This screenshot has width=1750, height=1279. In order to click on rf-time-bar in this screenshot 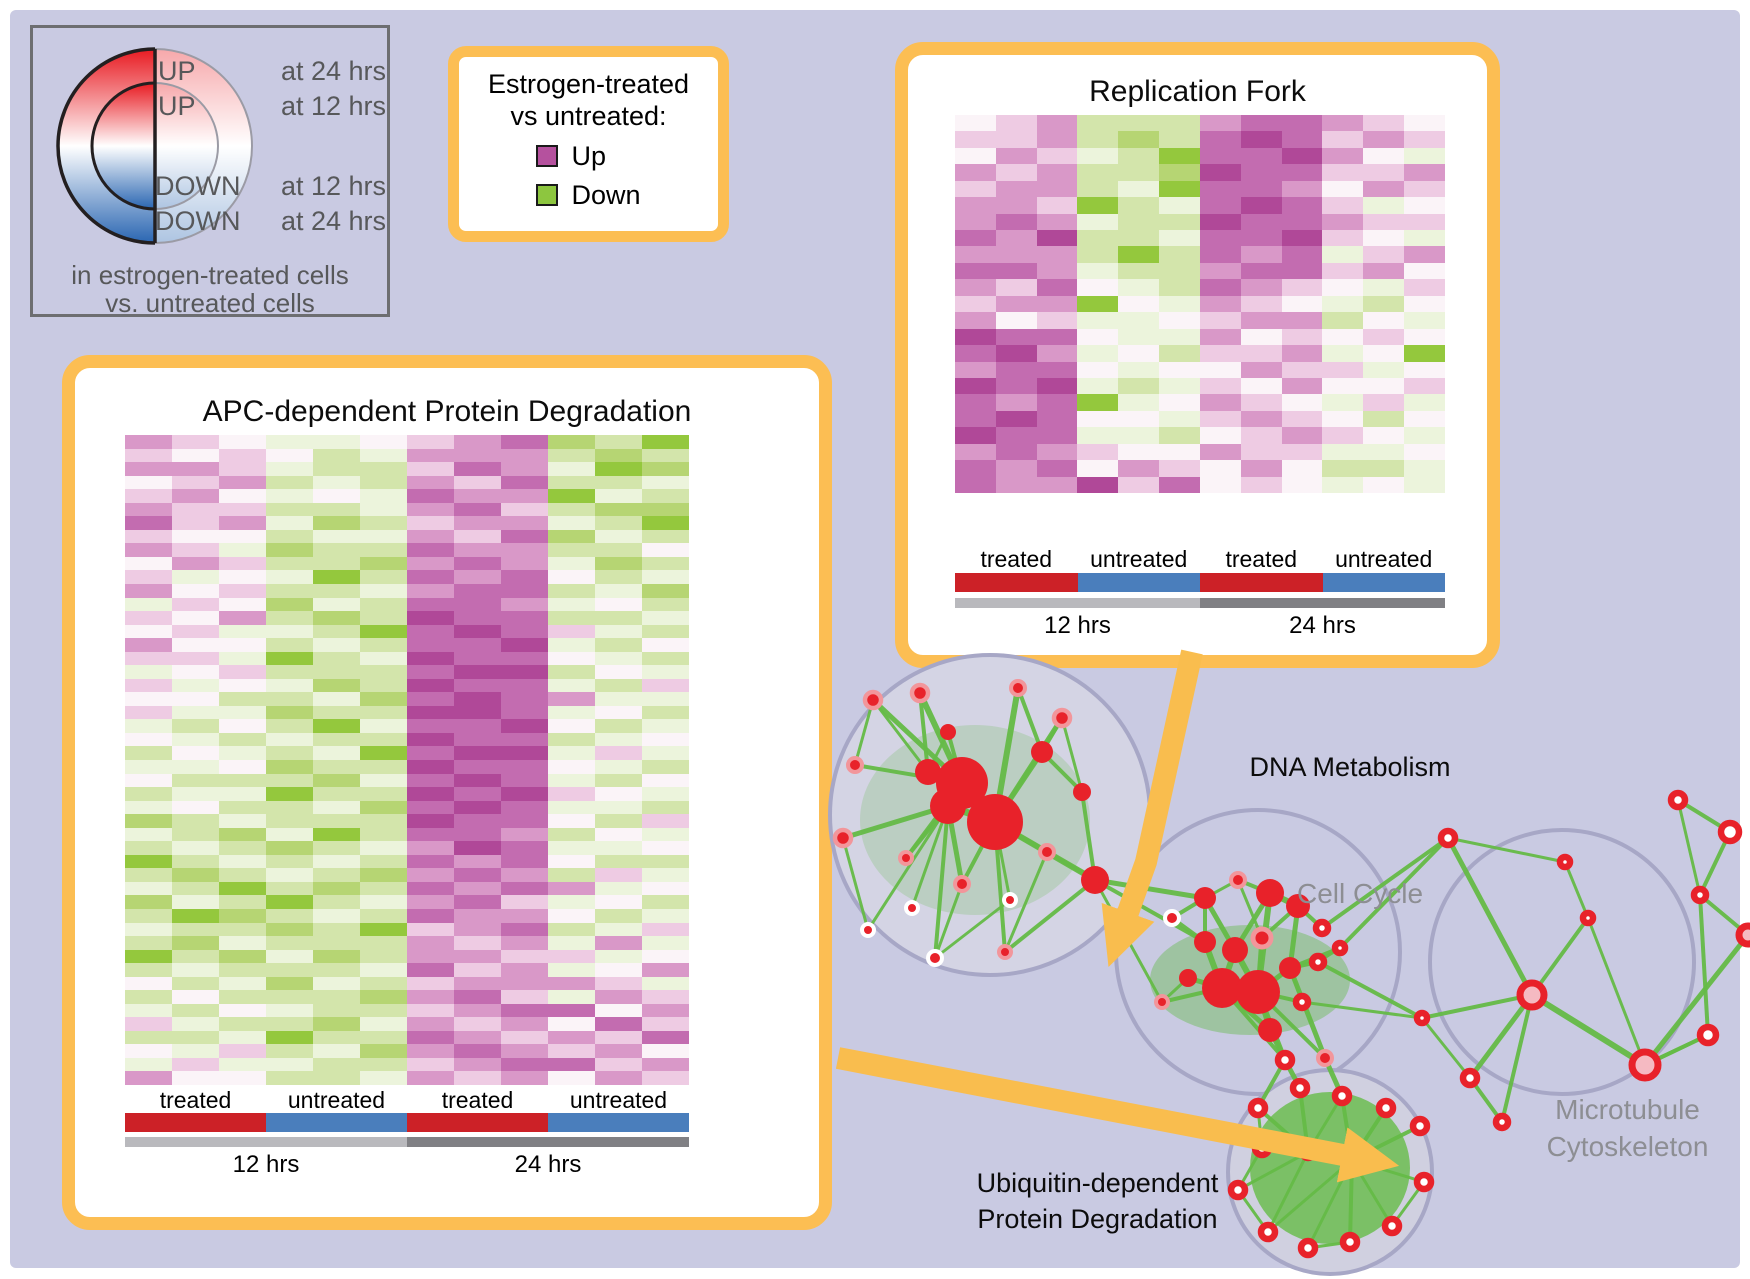, I will do `click(1200, 603)`.